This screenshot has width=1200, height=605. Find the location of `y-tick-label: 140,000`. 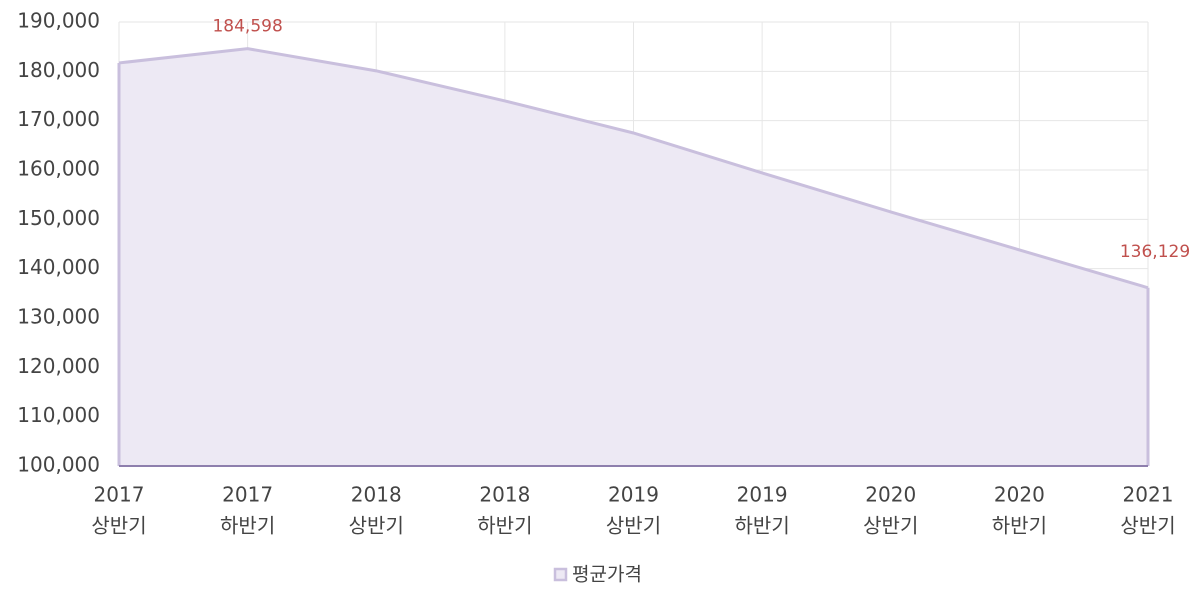

y-tick-label: 140,000 is located at coordinates (58, 267).